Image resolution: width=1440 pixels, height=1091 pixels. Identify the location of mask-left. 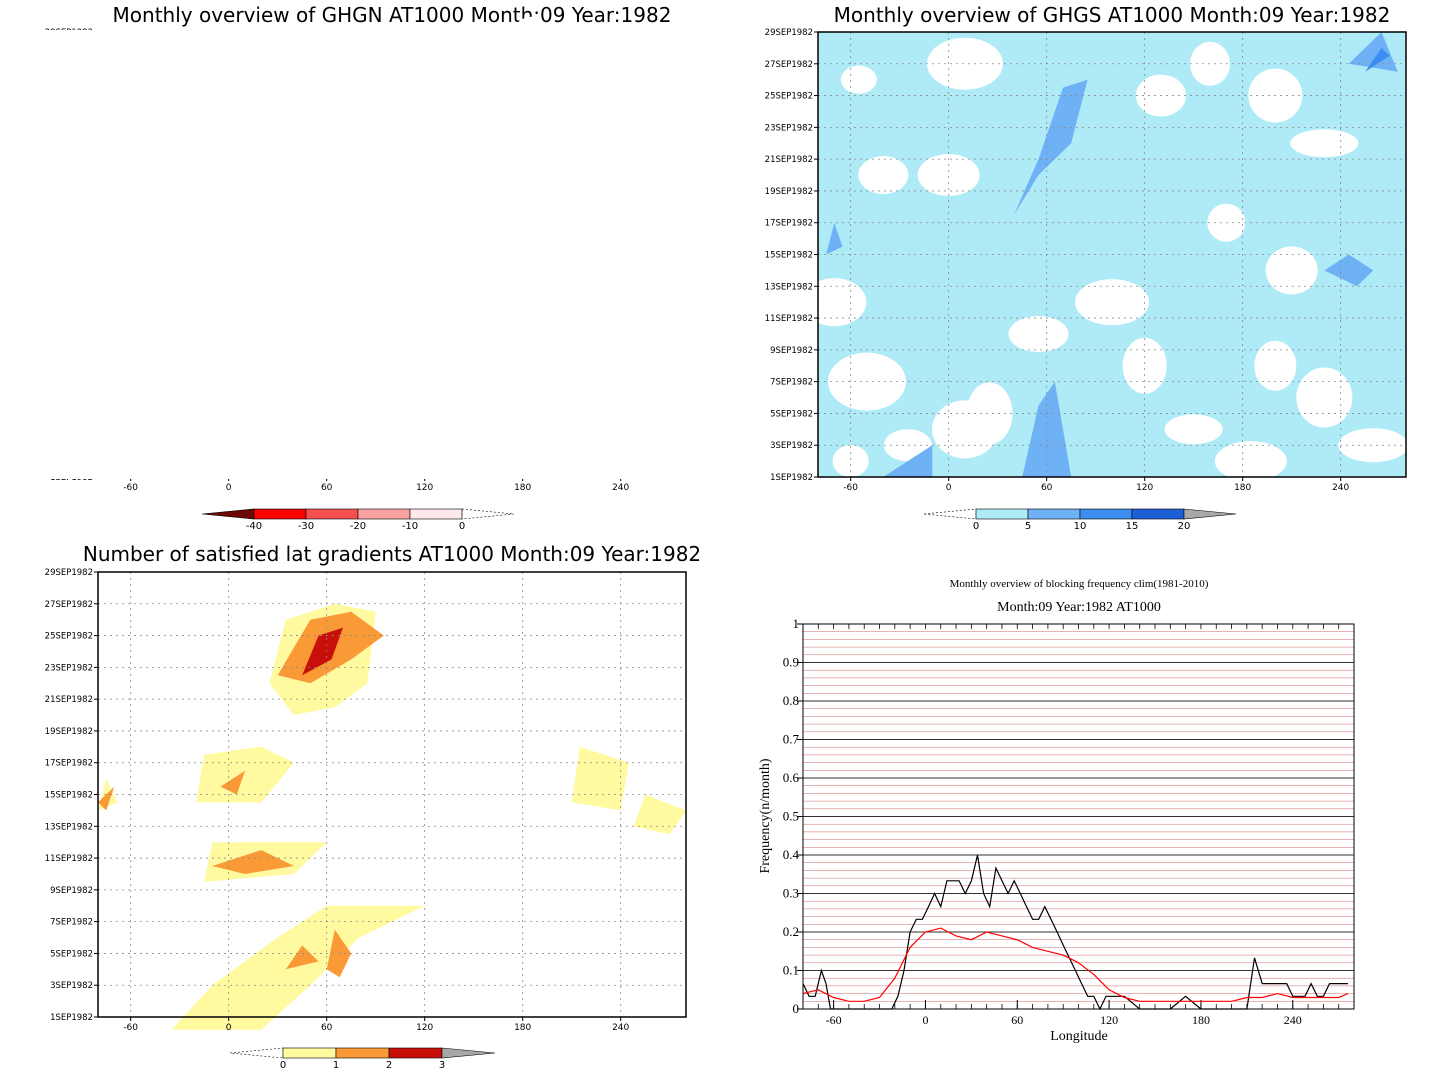
(49, 794).